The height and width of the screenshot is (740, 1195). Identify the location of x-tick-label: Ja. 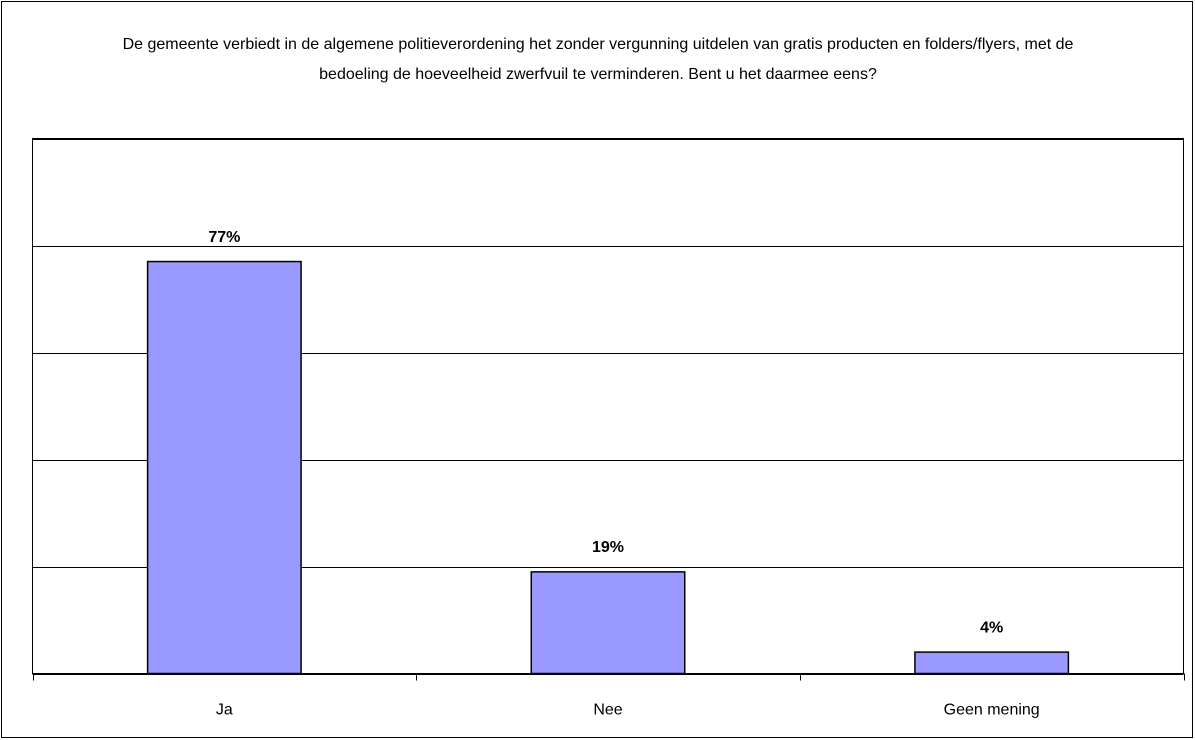
(224, 710).